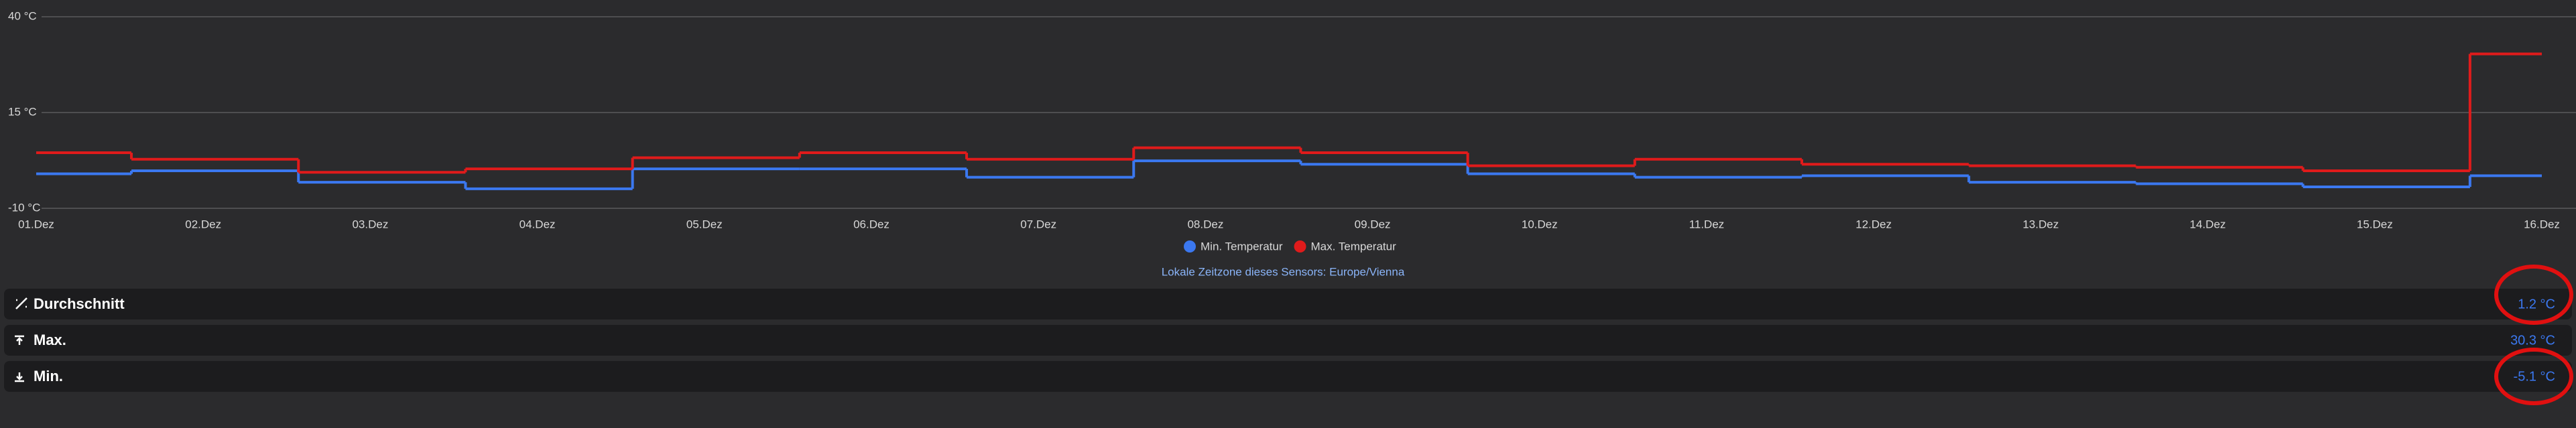 This screenshot has width=2576, height=428. I want to click on x-tick-label: 16.Dez, so click(2542, 224).